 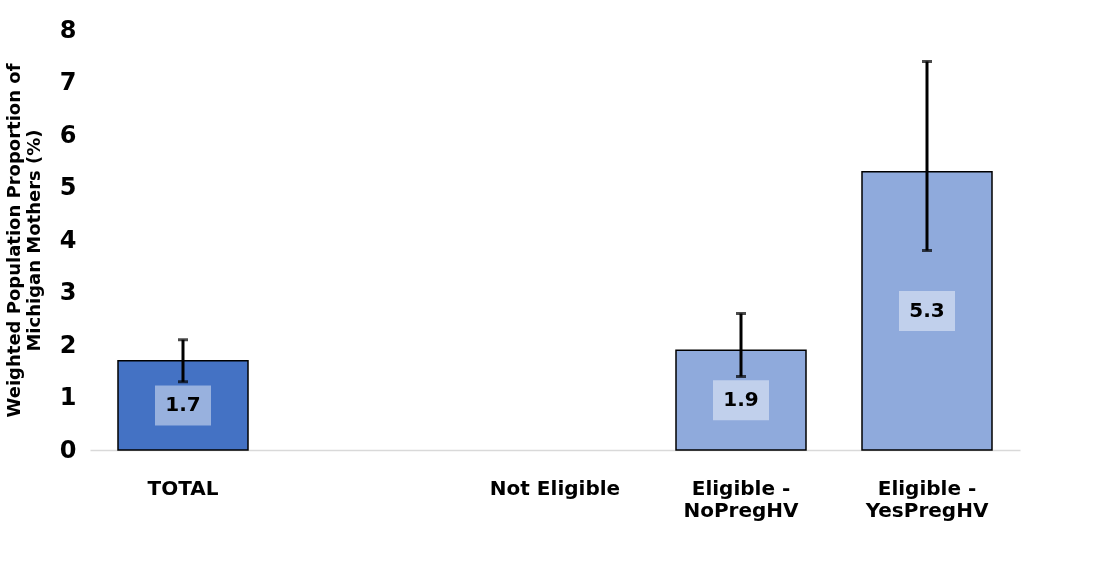 I want to click on y-tick-label: 5, so click(x=68, y=187).